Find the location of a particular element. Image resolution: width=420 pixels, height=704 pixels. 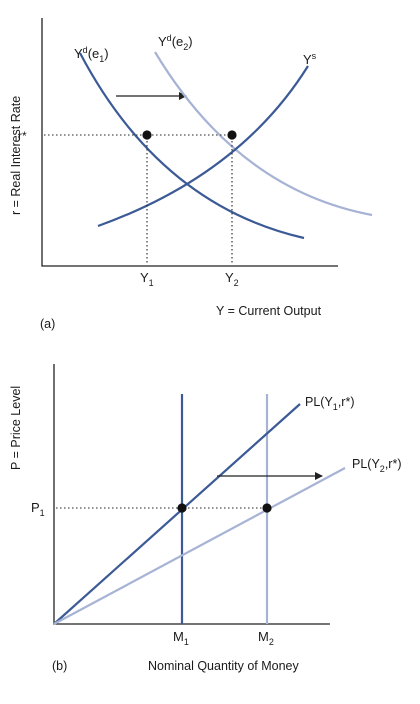

y1-label: Y1 is located at coordinates (147, 279).